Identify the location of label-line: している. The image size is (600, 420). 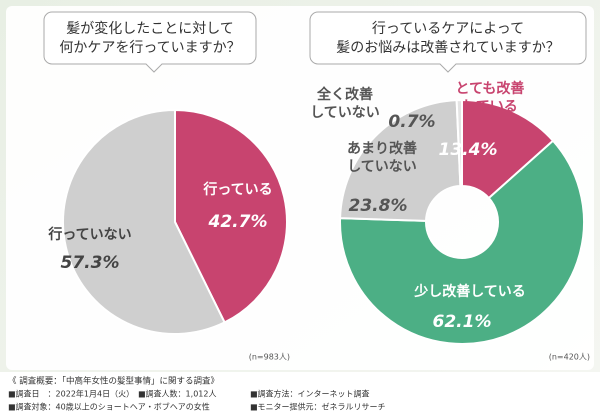
(490, 107).